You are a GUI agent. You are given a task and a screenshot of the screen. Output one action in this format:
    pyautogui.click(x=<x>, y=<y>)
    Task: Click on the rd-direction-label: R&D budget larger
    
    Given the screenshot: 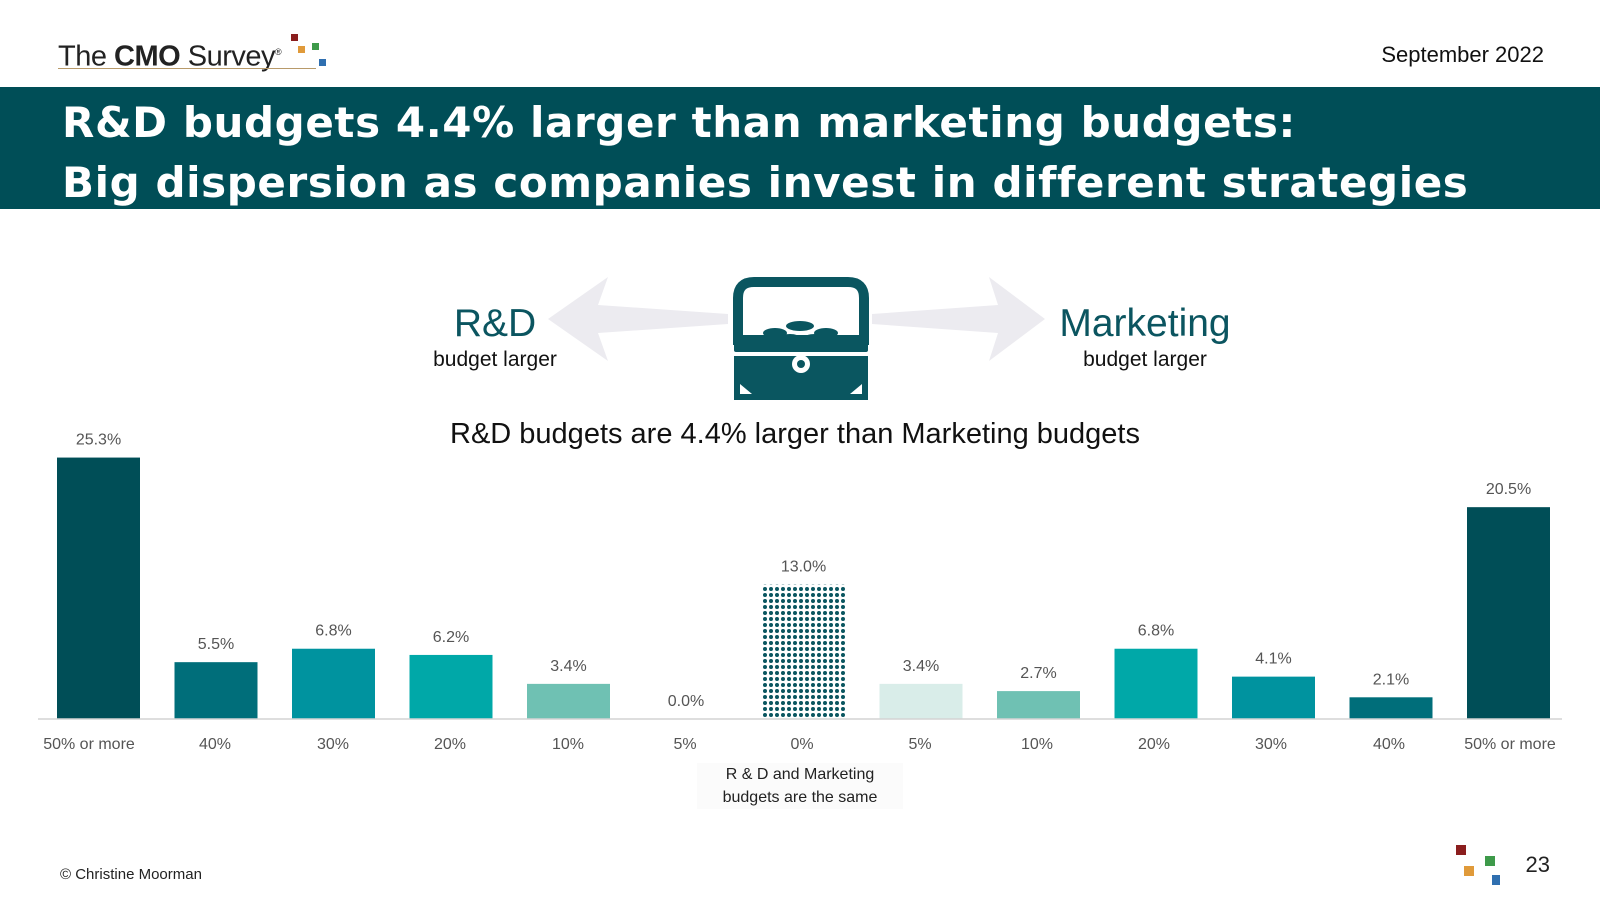 What is the action you would take?
    pyautogui.click(x=495, y=338)
    